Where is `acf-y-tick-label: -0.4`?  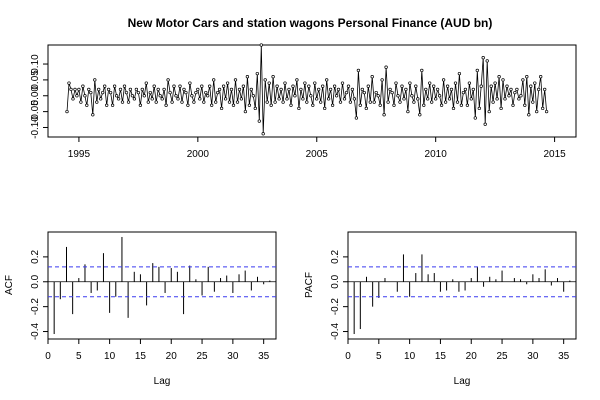
acf-y-tick-label: -0.4 is located at coordinates (35, 331).